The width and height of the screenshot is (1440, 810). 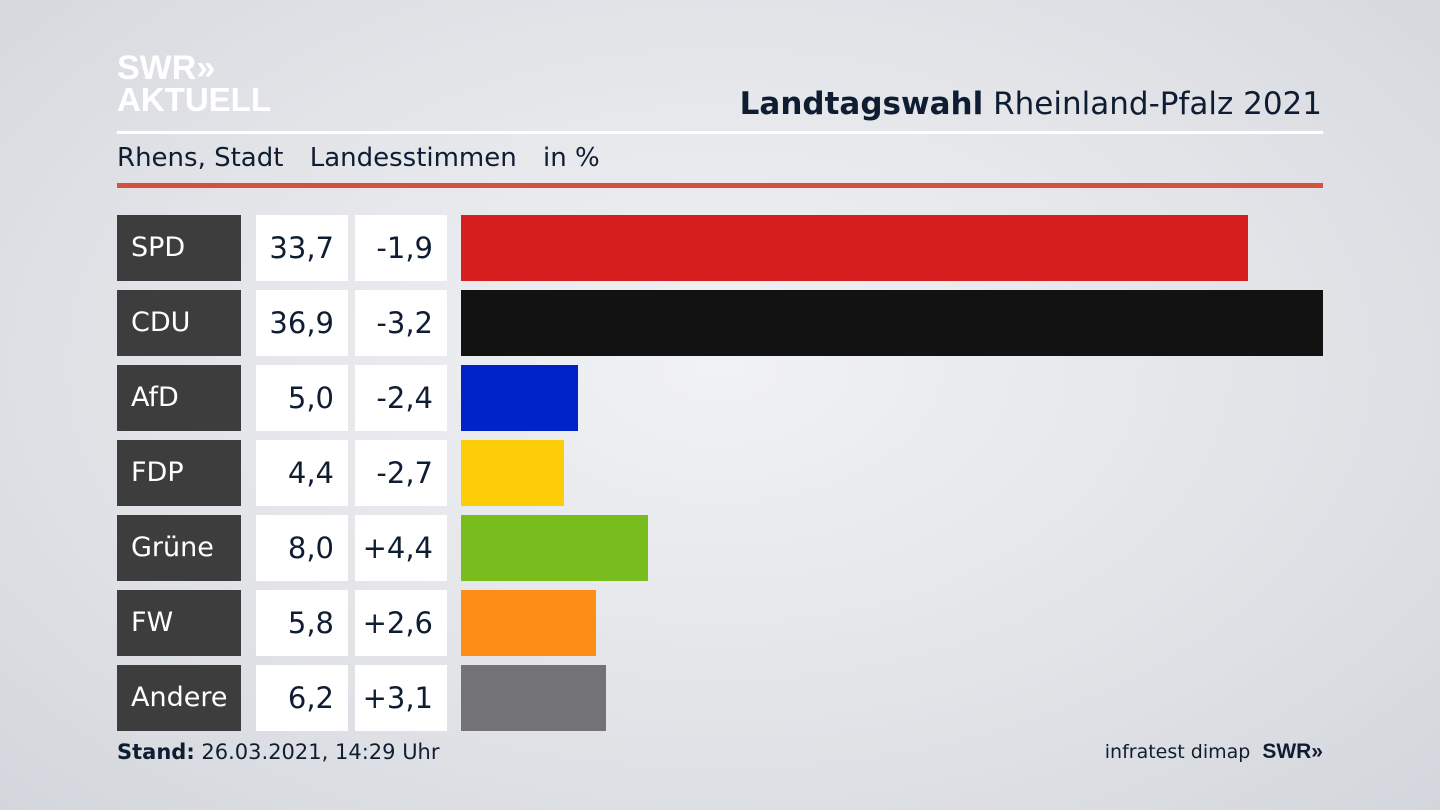 I want to click on value-label: 6,2, so click(x=302, y=698).